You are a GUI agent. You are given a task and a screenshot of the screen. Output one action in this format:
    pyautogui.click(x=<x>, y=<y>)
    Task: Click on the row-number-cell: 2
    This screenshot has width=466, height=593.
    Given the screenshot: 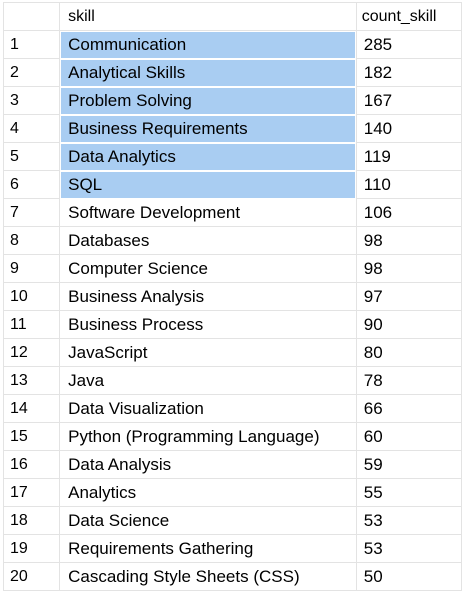 What is the action you would take?
    pyautogui.click(x=32, y=73)
    